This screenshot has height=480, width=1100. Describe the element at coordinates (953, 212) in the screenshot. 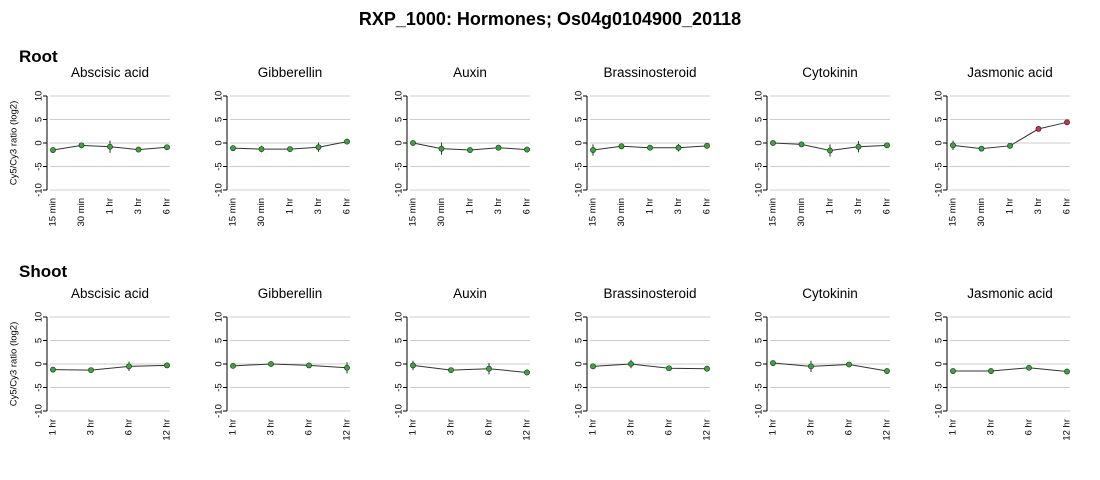

I see `panel-root-6-x-tick-label: 15 min` at that location.